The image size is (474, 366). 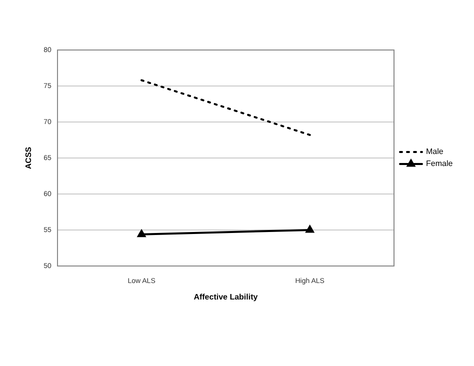 What do you see at coordinates (435, 151) in the screenshot?
I see `legend-label: Male` at bounding box center [435, 151].